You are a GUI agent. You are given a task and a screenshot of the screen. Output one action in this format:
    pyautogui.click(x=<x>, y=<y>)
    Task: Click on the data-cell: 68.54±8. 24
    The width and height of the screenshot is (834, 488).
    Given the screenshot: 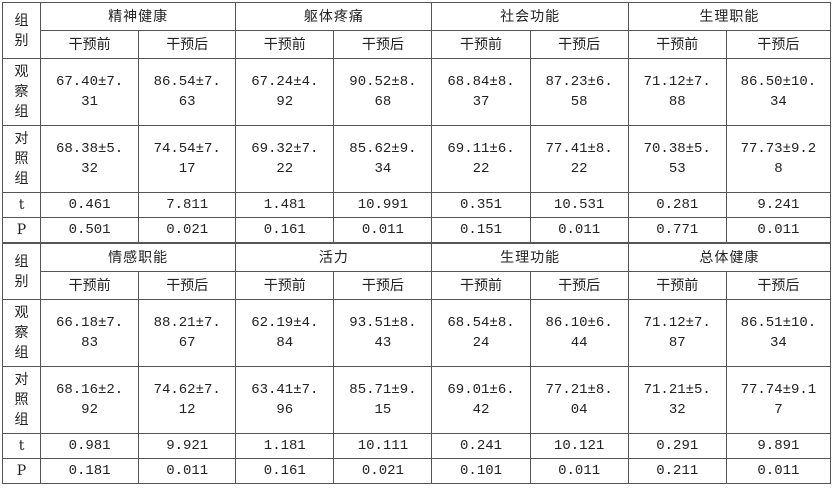 What is the action you would take?
    pyautogui.click(x=481, y=333)
    